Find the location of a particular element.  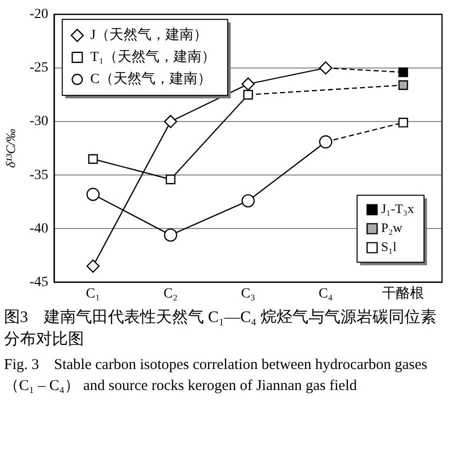

y-tick-label: -25 is located at coordinates (39, 68).